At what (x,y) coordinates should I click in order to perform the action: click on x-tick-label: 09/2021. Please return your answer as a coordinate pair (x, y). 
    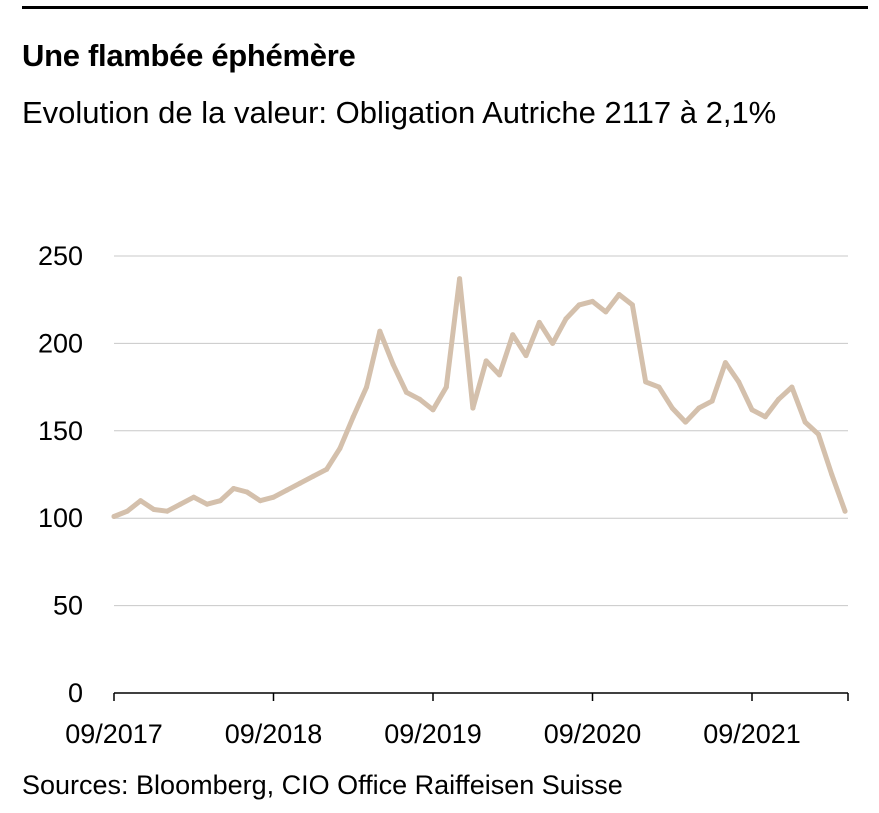
    Looking at the image, I should click on (752, 734).